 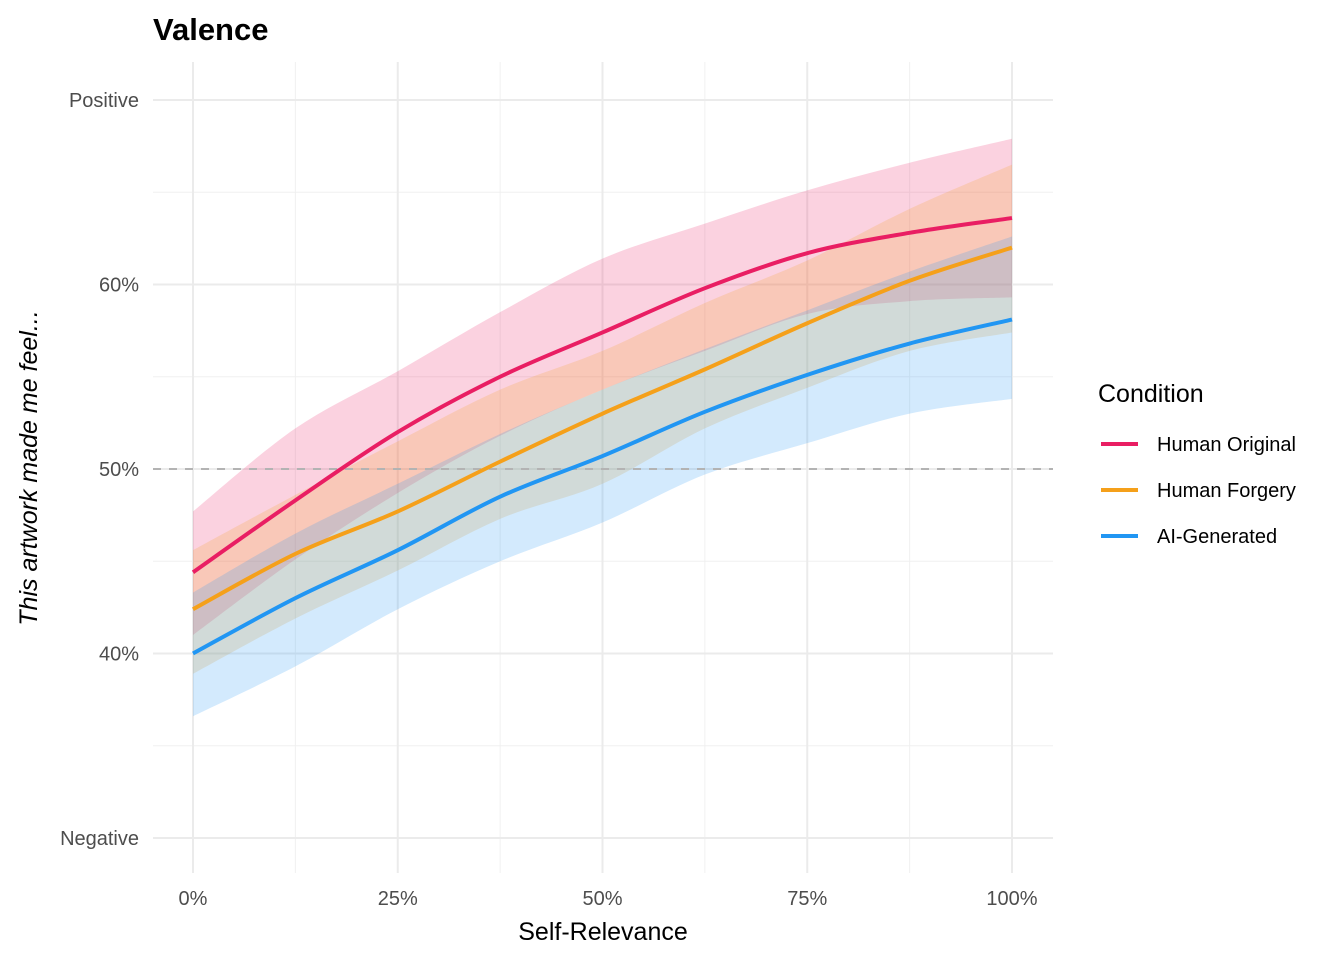 What do you see at coordinates (807, 899) in the screenshot?
I see `x-tick-label: 75%` at bounding box center [807, 899].